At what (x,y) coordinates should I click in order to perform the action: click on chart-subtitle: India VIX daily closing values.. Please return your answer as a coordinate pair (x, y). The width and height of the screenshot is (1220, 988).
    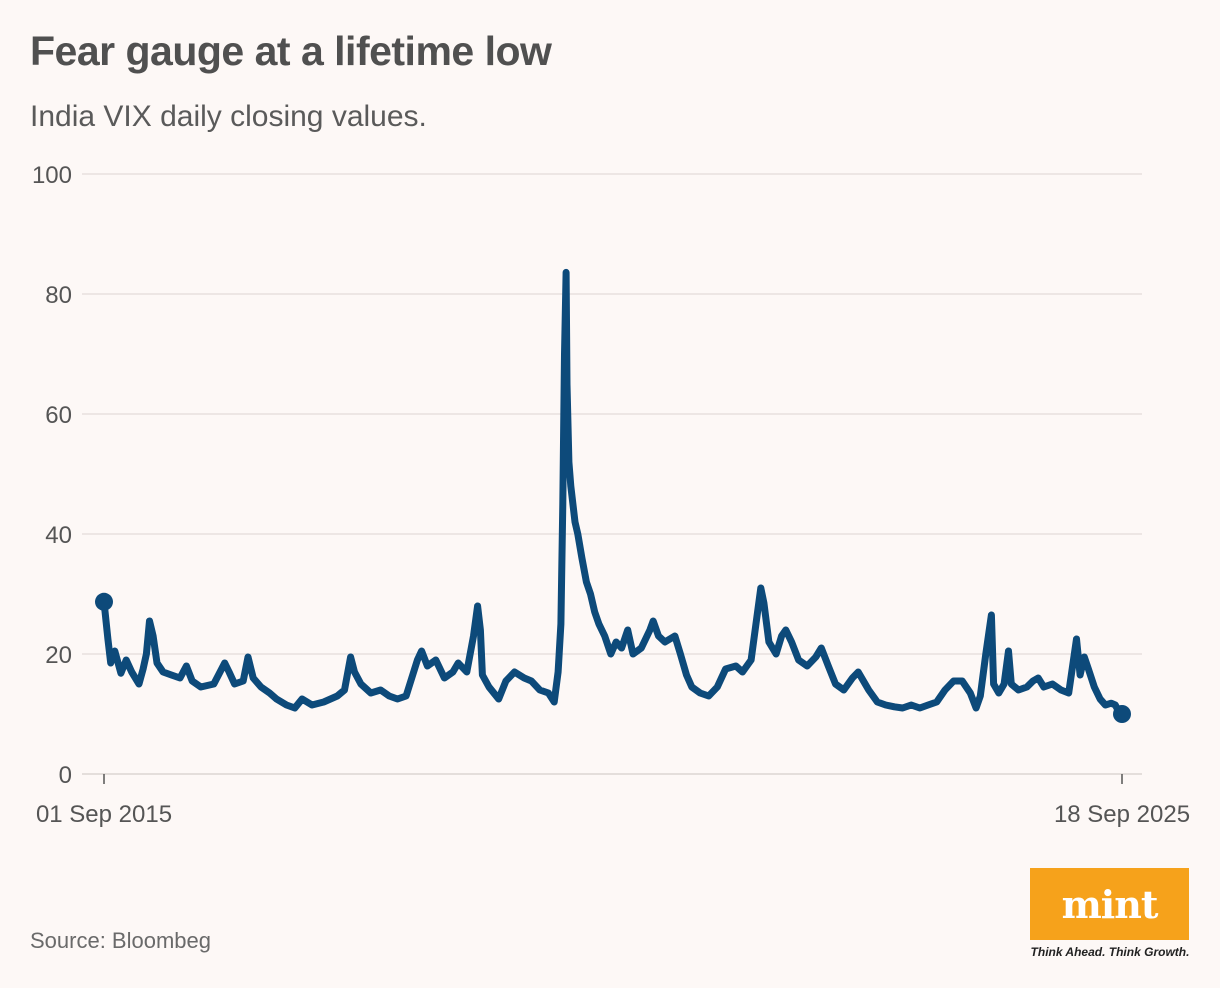
    Looking at the image, I should click on (228, 116).